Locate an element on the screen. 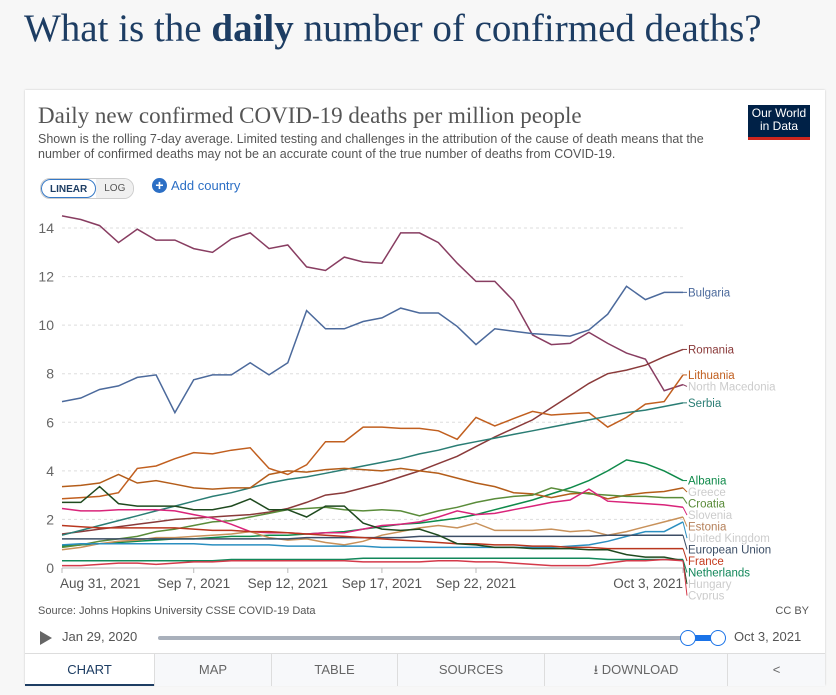 The width and height of the screenshot is (836, 695). series-line-slovenia is located at coordinates (372, 511).